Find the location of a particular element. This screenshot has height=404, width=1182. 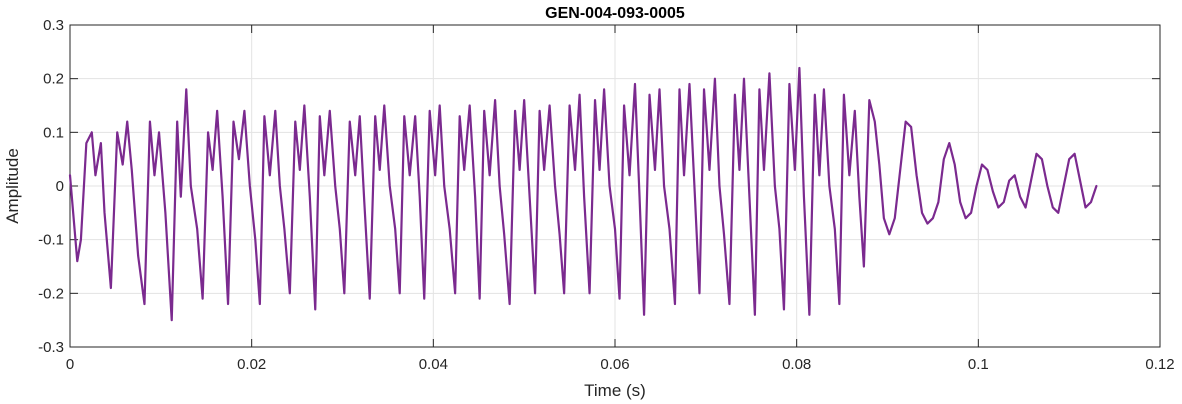

x-tick-label: 0.04 is located at coordinates (433, 364).